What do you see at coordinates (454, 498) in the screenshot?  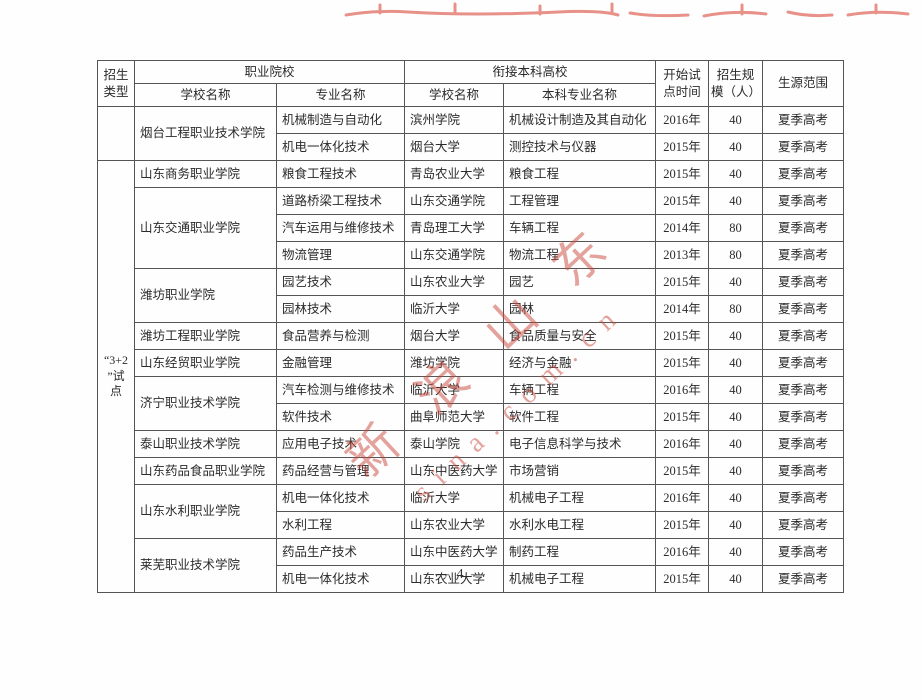 I see `table-cell: 临沂大学` at bounding box center [454, 498].